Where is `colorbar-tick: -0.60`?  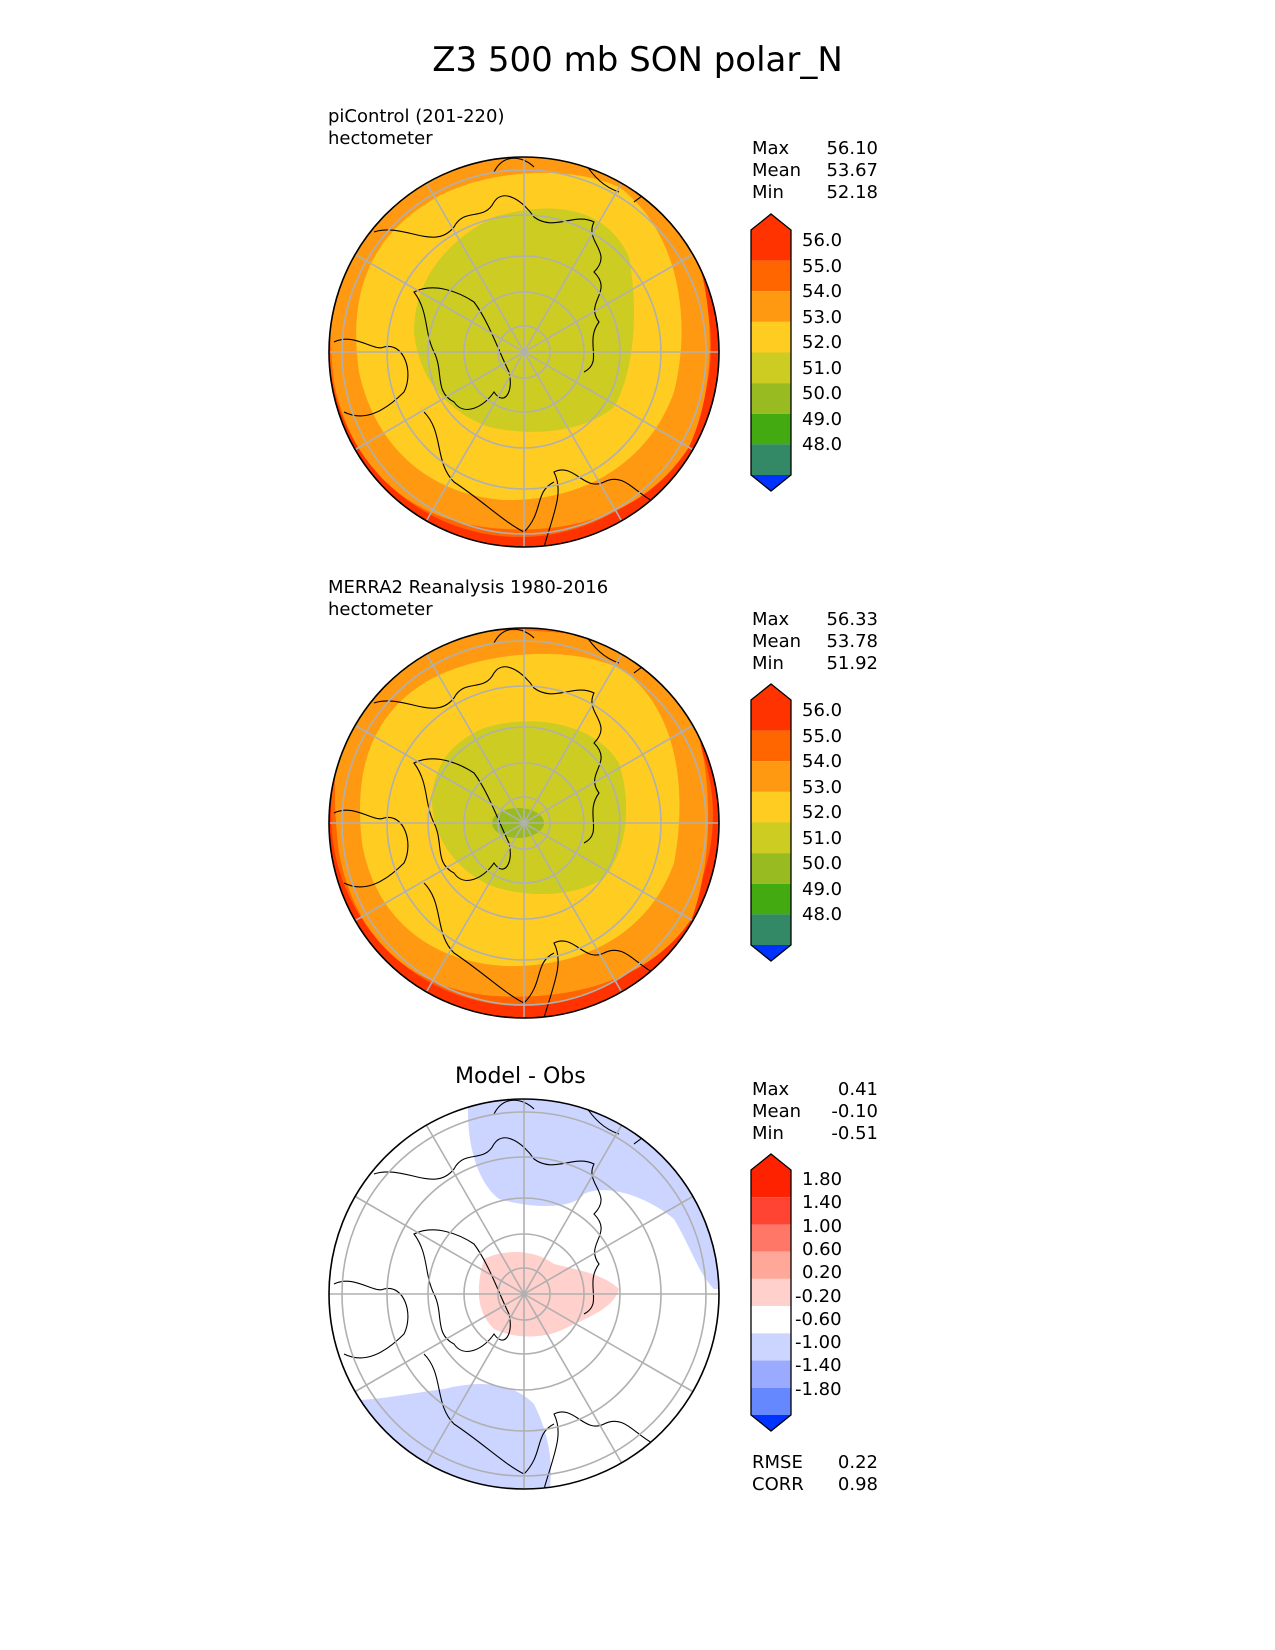
colorbar-tick: -0.60 is located at coordinates (818, 1319).